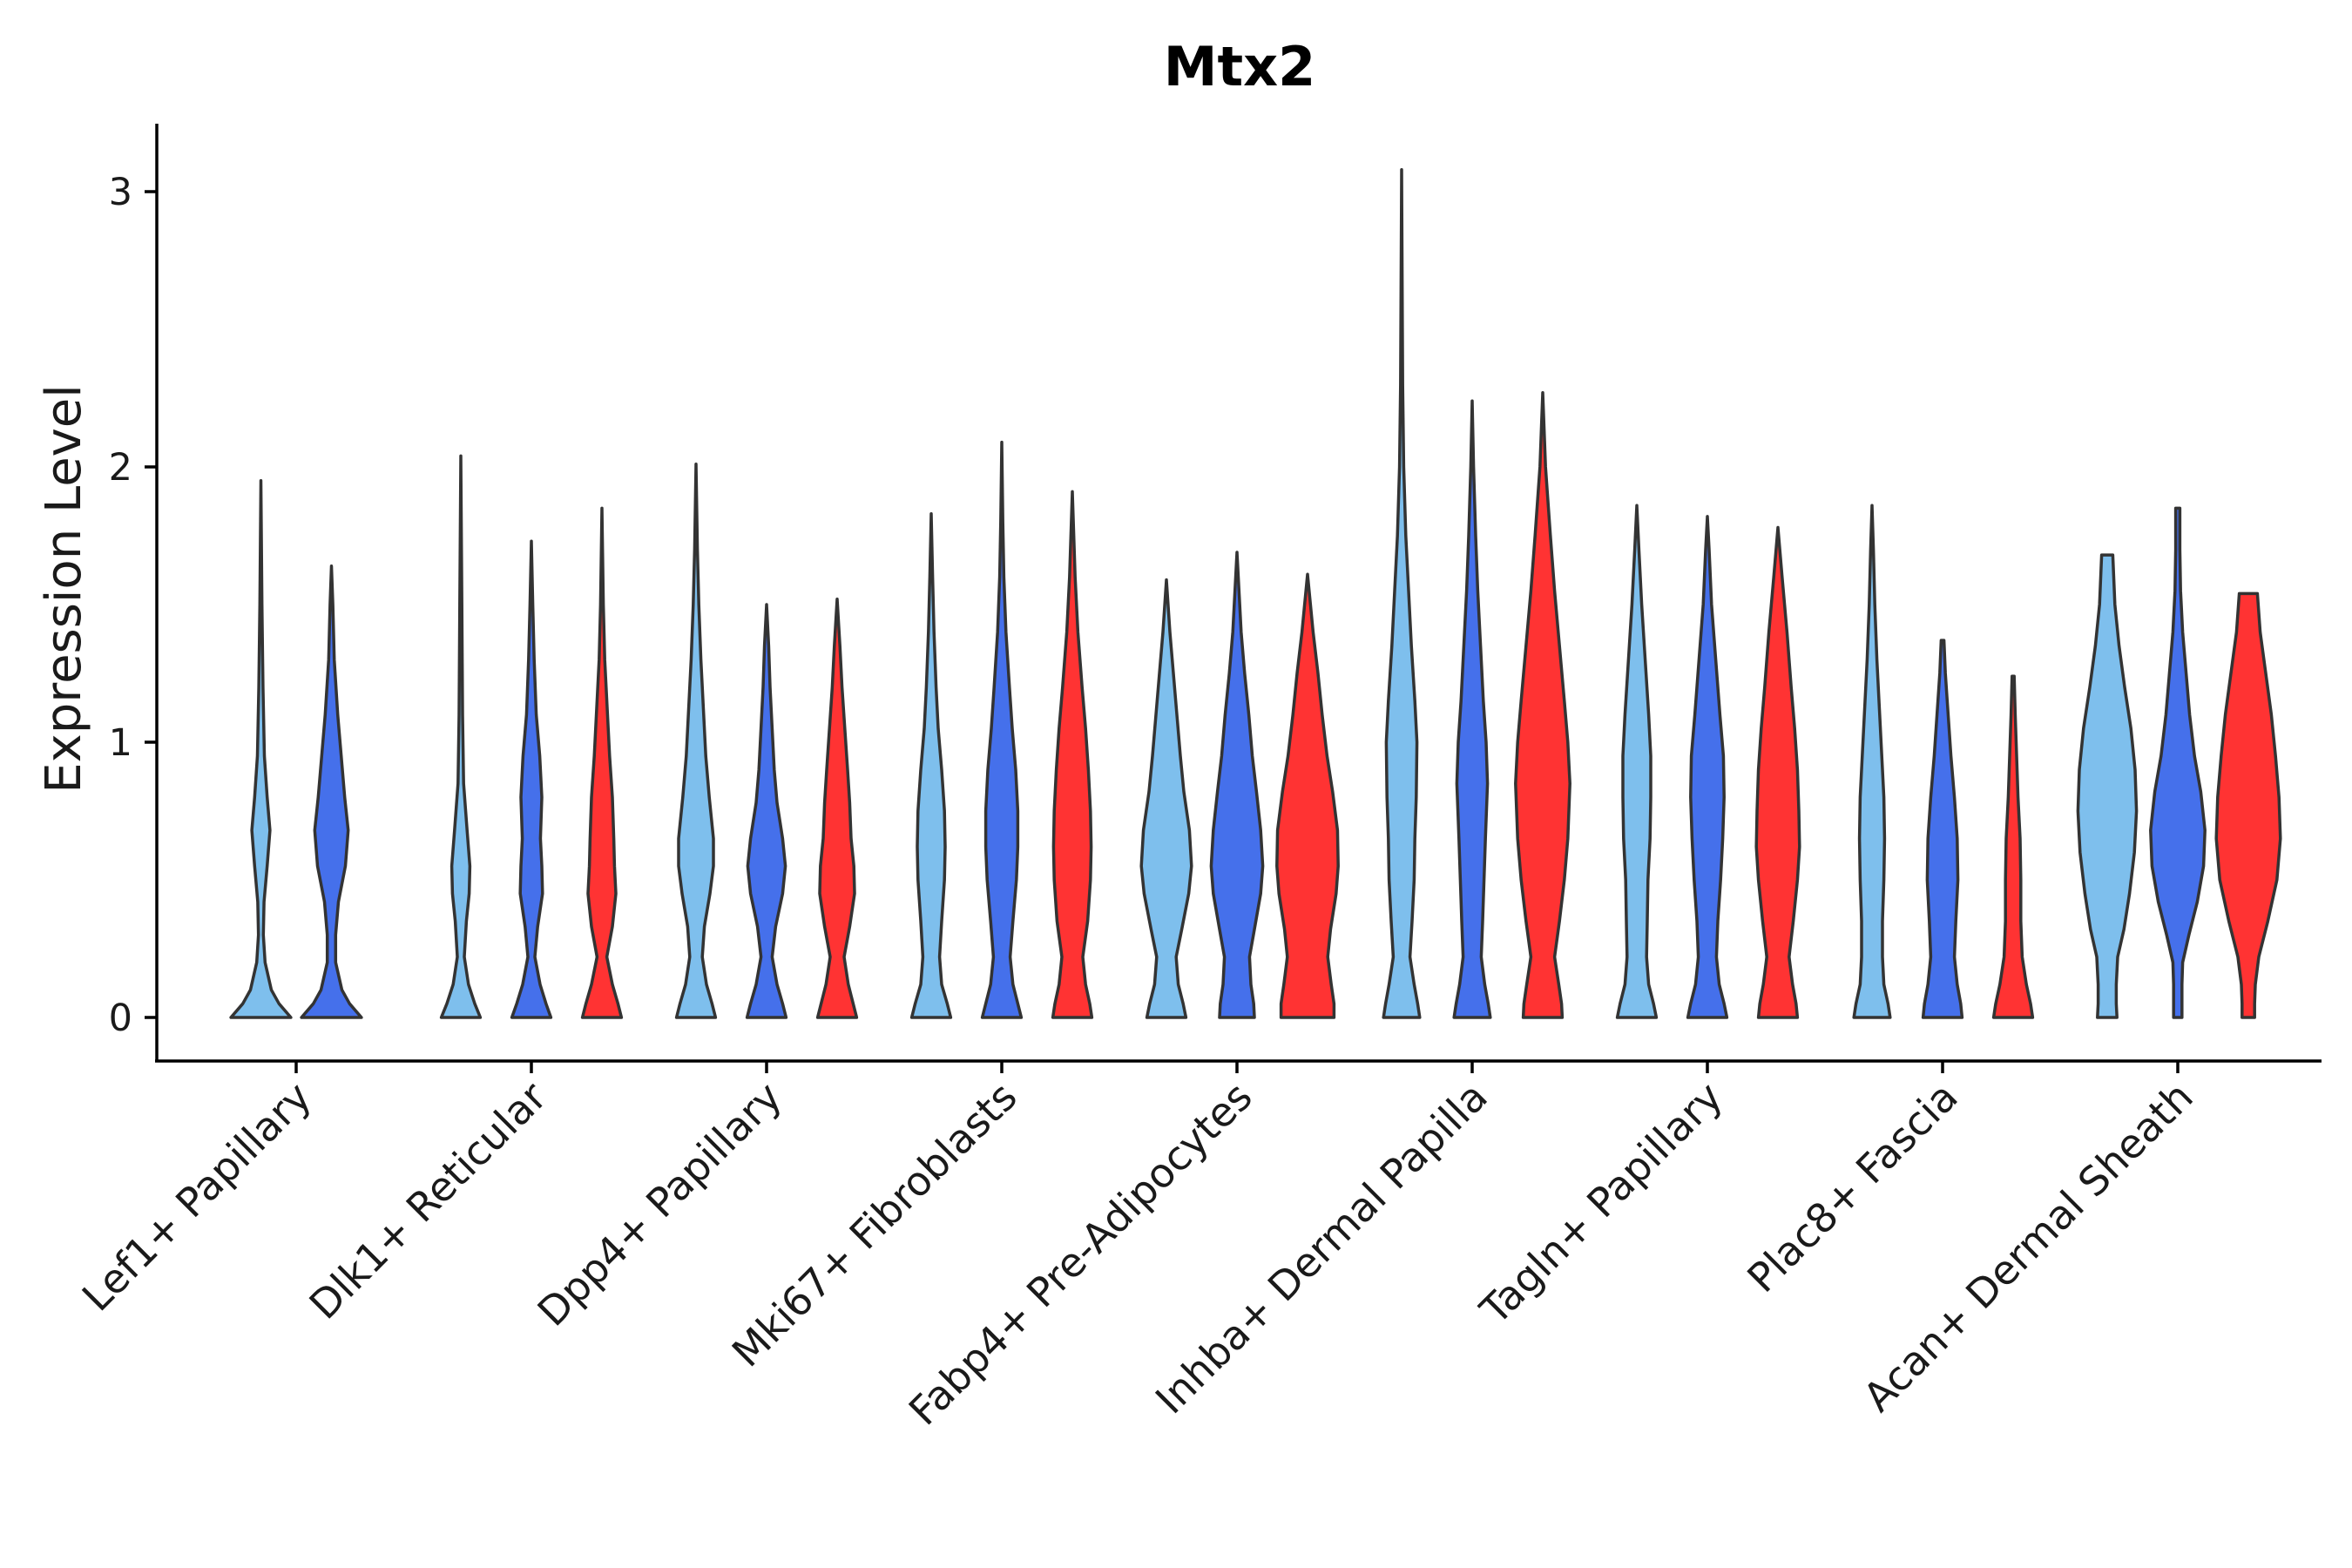 This screenshot has width=2352, height=1568. Describe the element at coordinates (120, 743) in the screenshot. I see `y-tick-label: 1` at that location.